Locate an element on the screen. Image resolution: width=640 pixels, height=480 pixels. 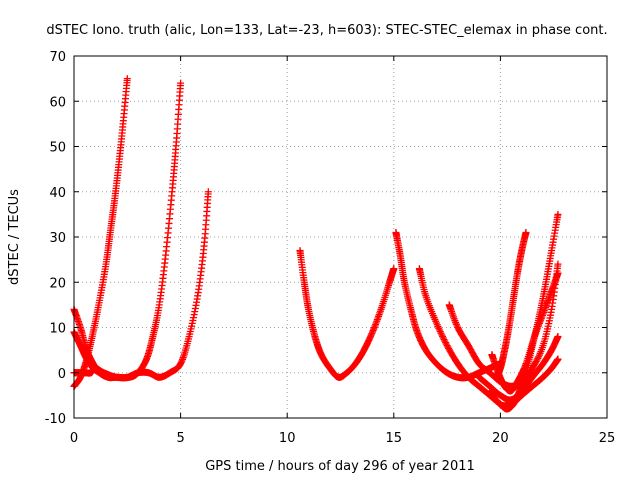
series-arc10 is located at coordinates (525, 332).